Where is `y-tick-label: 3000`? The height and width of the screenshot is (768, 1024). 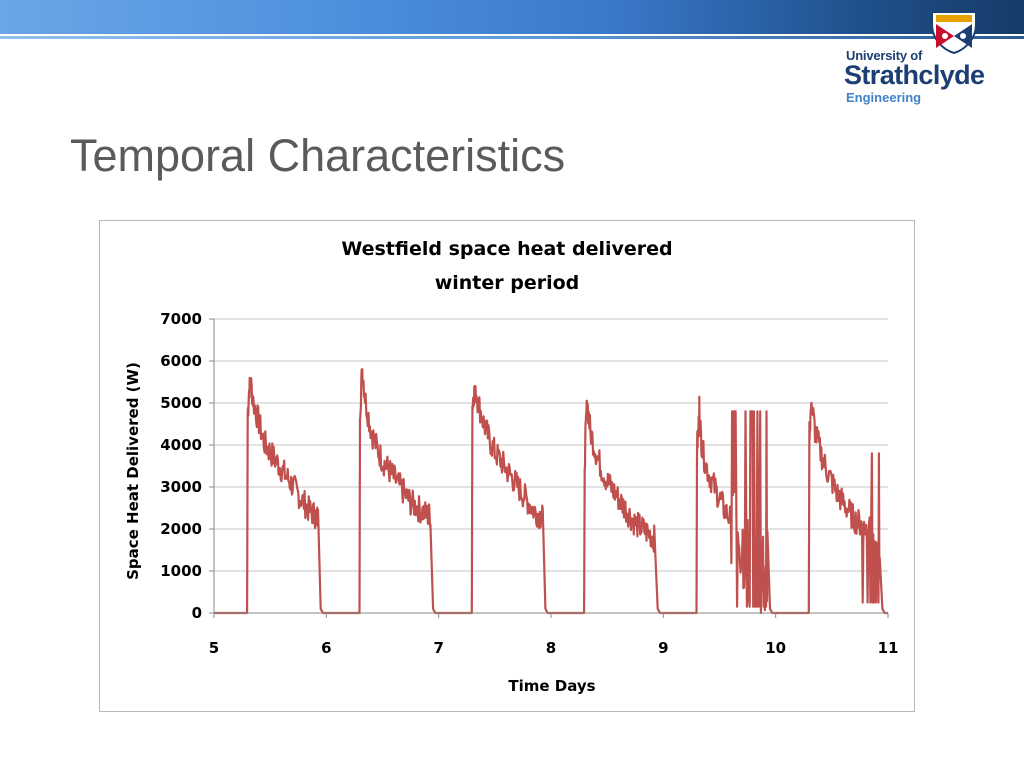
y-tick-label: 3000 is located at coordinates (181, 487).